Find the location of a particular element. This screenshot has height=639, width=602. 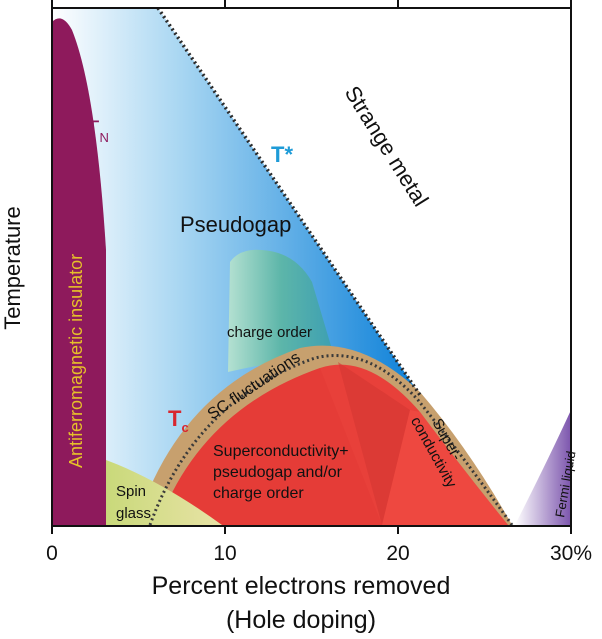

tn-label: TN is located at coordinates (97, 130).